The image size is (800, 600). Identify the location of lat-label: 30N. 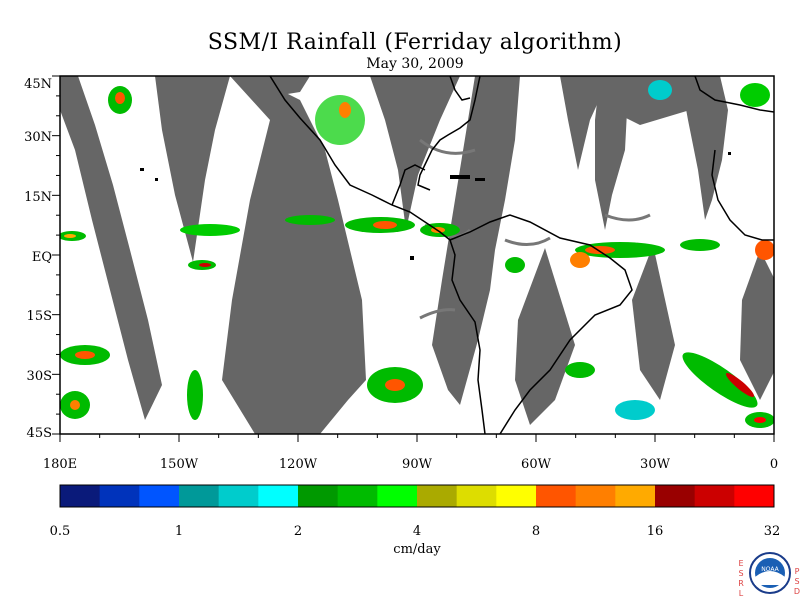
(38, 137).